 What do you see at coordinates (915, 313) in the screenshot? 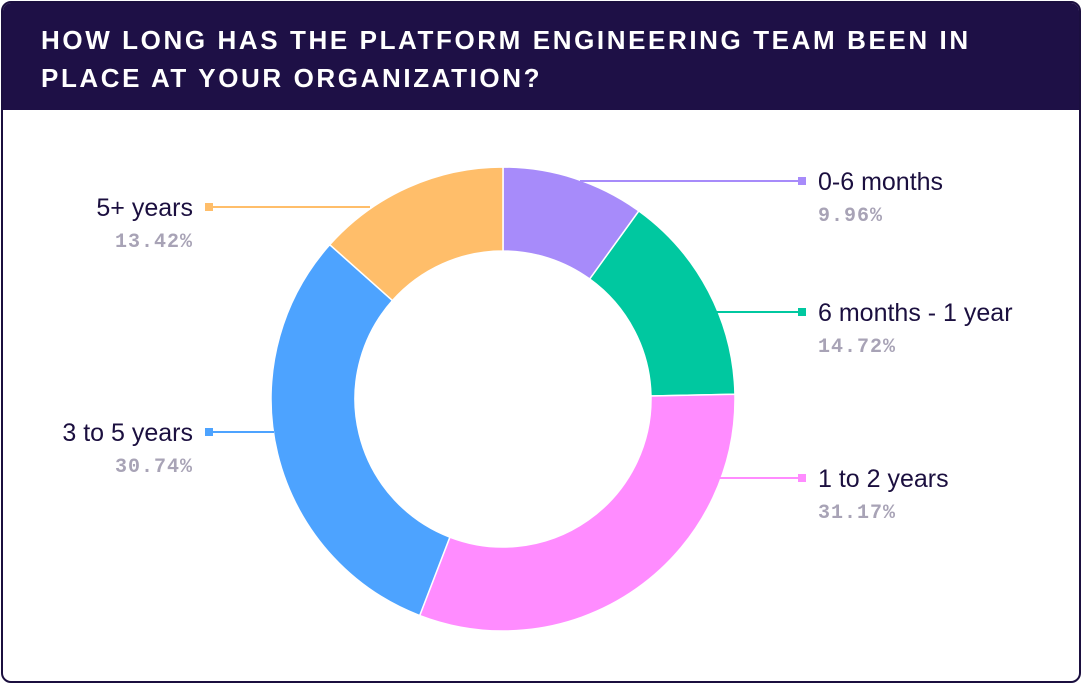
I see `slice-label-6-months-1-year: 6 months - 1 year` at bounding box center [915, 313].